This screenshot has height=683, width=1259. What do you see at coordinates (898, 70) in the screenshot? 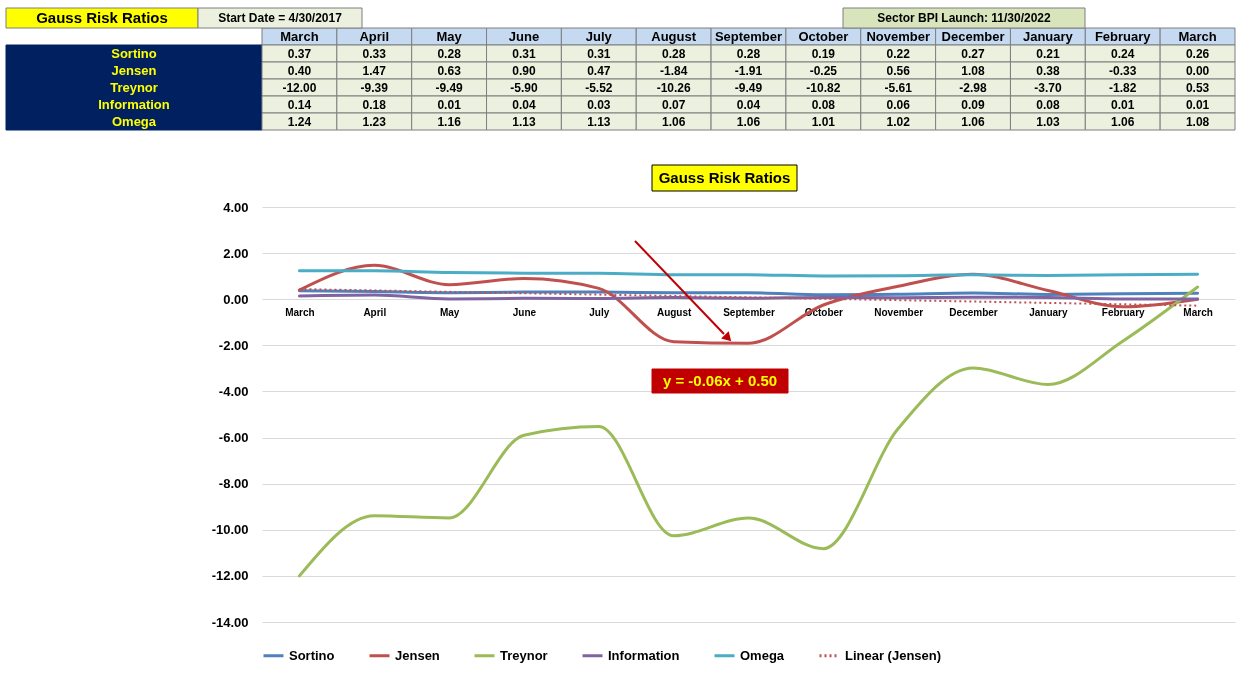
I see `data-label: 0.56` at bounding box center [898, 70].